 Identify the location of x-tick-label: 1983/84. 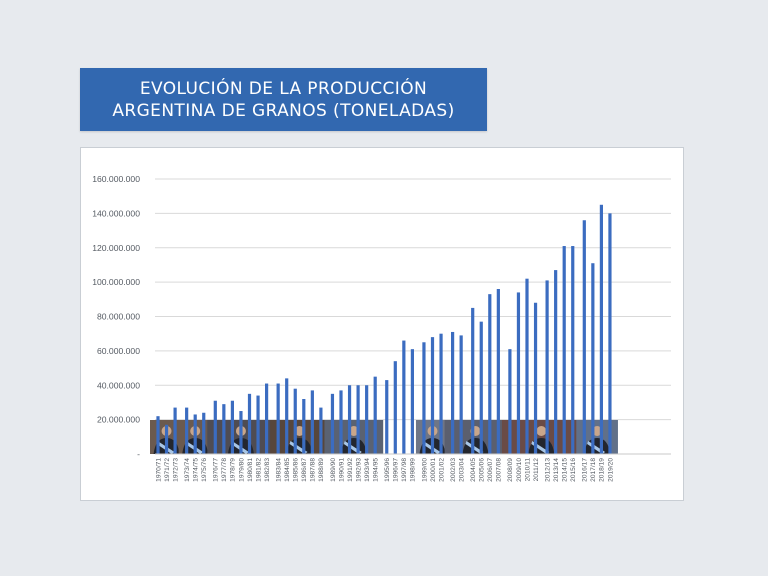
(278, 470).